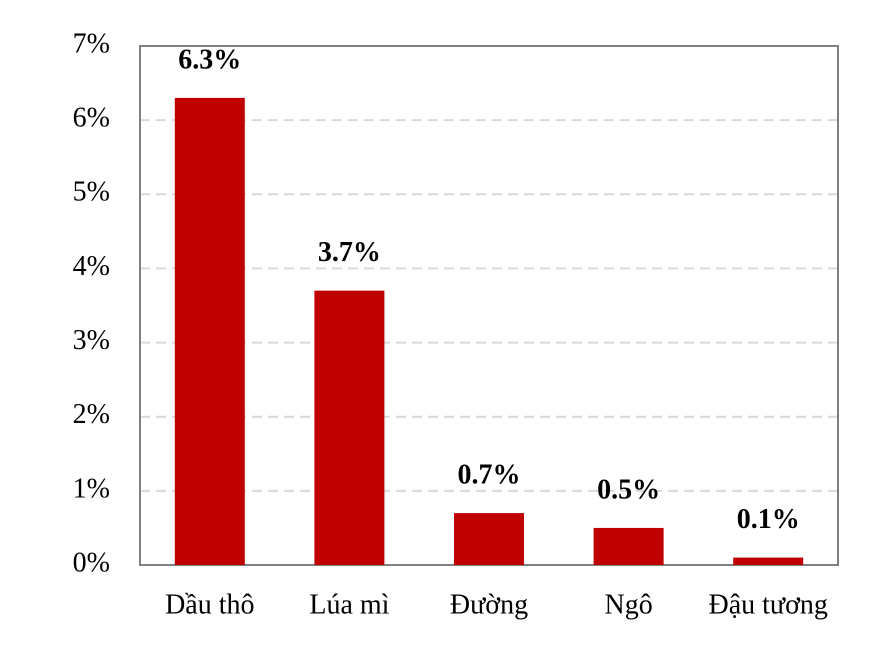 This screenshot has height=652, width=885. I want to click on value-label: 3.7%, so click(349, 252).